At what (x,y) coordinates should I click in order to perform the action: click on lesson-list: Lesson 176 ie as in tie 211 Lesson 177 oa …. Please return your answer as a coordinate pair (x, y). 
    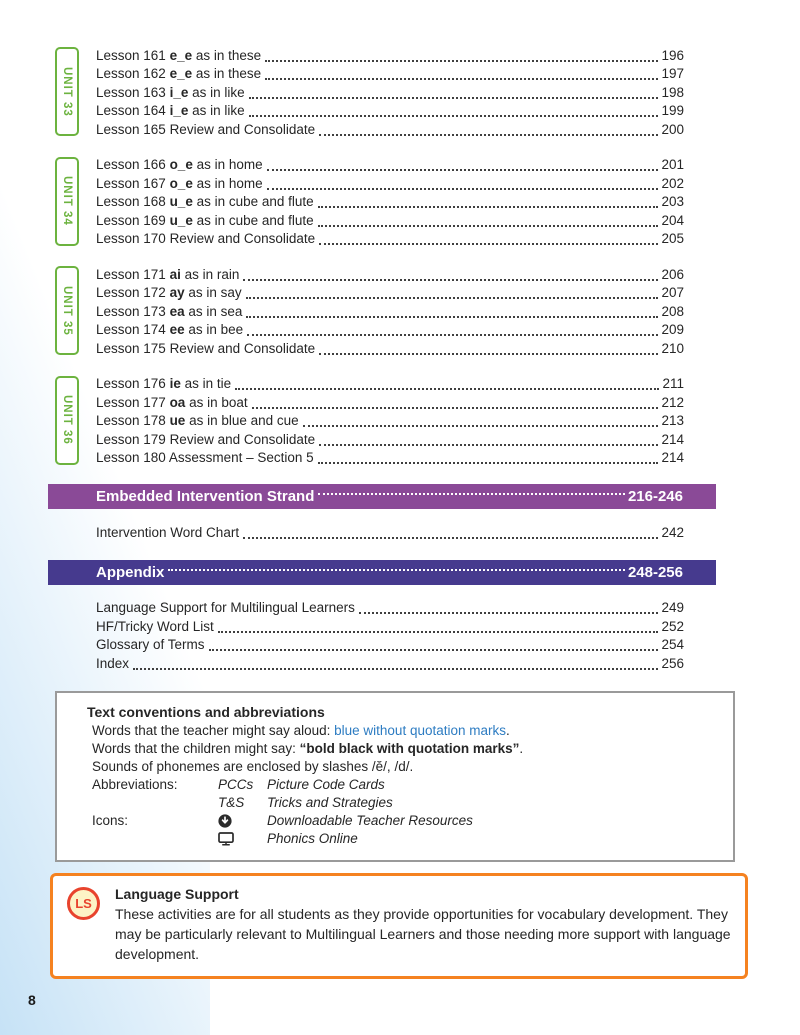
    Looking at the image, I should click on (390, 421).